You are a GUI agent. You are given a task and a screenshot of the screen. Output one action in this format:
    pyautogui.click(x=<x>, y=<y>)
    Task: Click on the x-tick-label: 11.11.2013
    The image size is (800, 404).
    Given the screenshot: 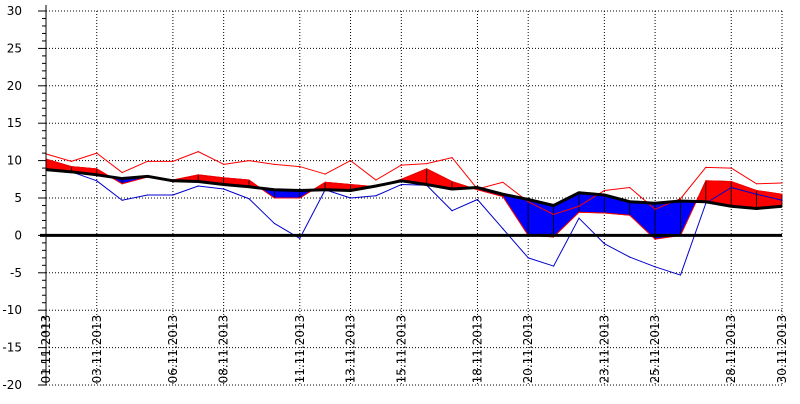 What is the action you would take?
    pyautogui.click(x=300, y=349)
    